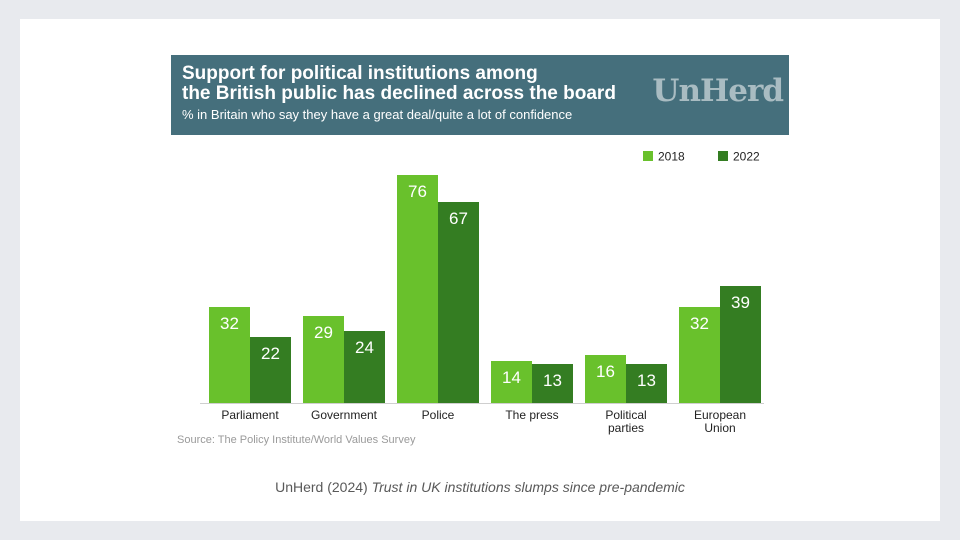 This screenshot has width=960, height=540. I want to click on bar-2022-police, so click(458, 302).